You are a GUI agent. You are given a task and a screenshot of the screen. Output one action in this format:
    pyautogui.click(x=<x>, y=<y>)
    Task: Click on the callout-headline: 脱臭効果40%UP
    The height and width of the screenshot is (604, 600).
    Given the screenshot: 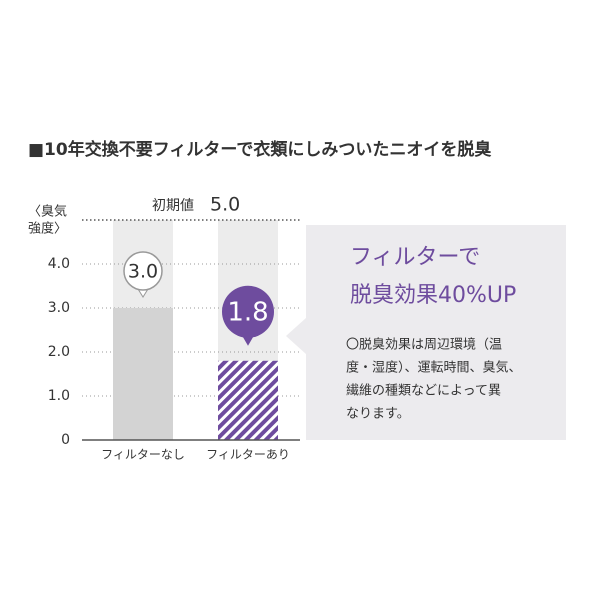 What is the action you would take?
    pyautogui.click(x=433, y=295)
    